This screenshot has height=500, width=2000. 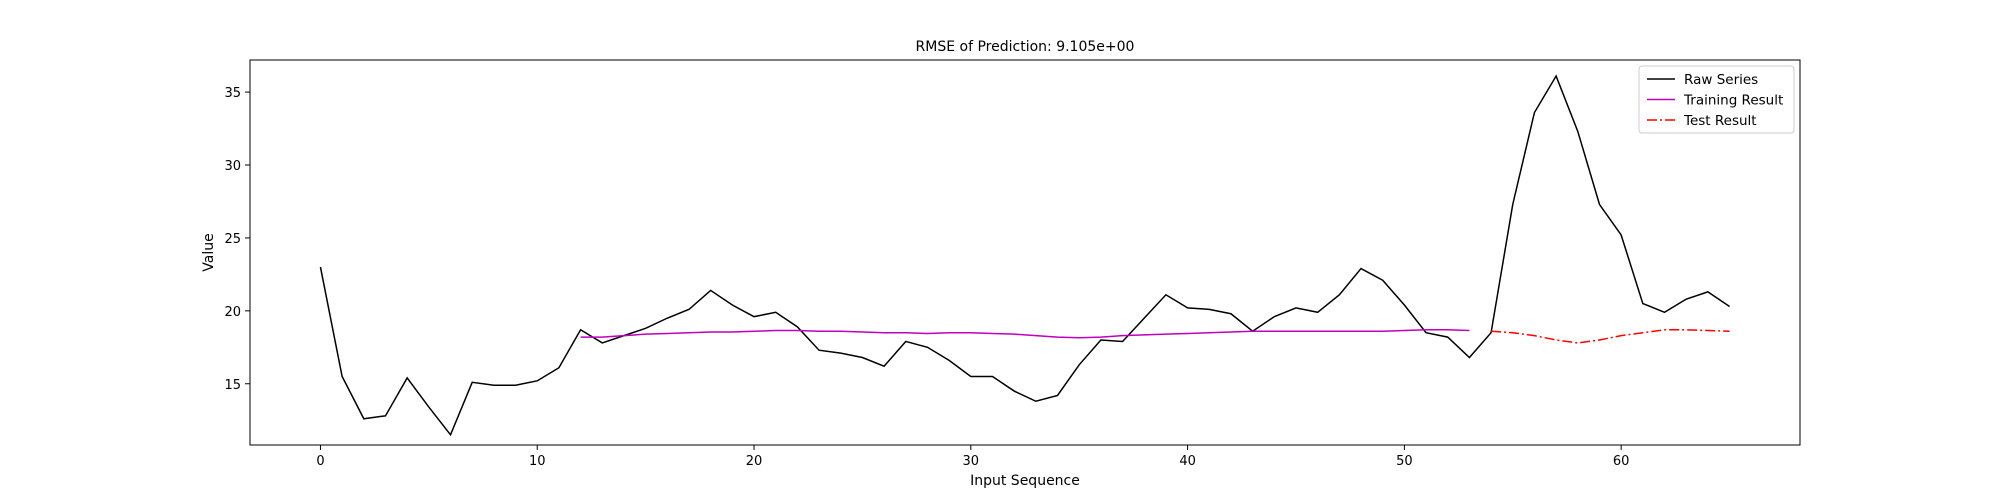 What do you see at coordinates (1721, 80) in the screenshot?
I see `legend-label: Raw Series` at bounding box center [1721, 80].